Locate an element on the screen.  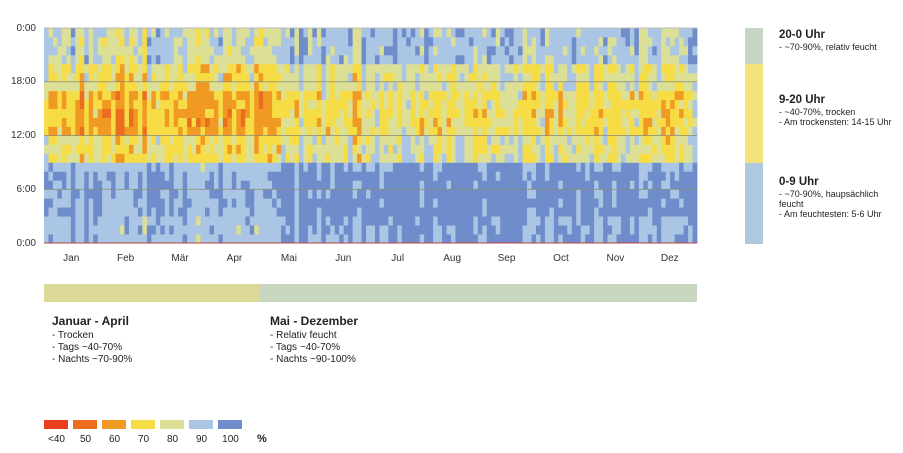
legend-label: <40 is located at coordinates (56, 439).